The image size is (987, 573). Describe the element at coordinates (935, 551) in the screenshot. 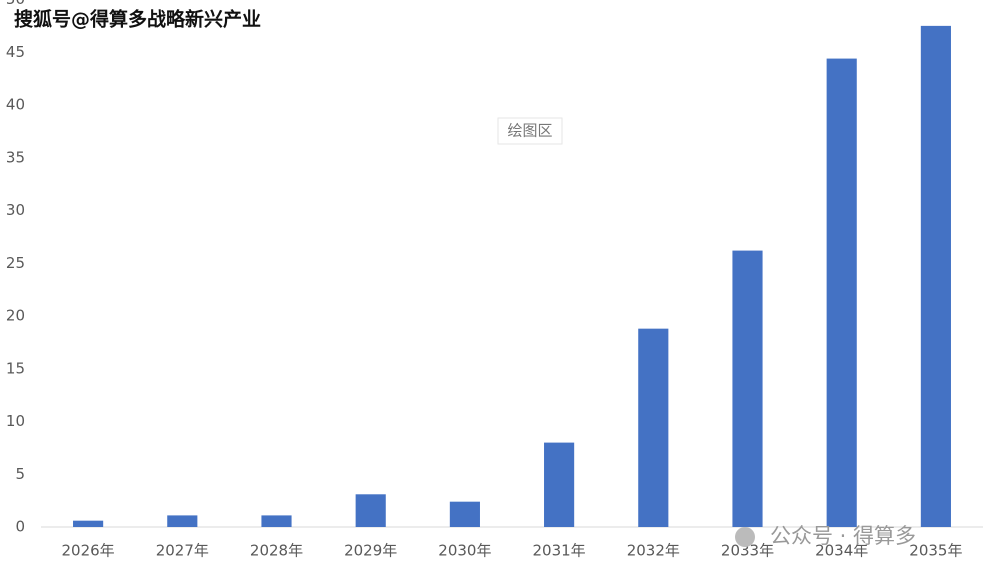

I see `x-tick-label: 2035年` at that location.